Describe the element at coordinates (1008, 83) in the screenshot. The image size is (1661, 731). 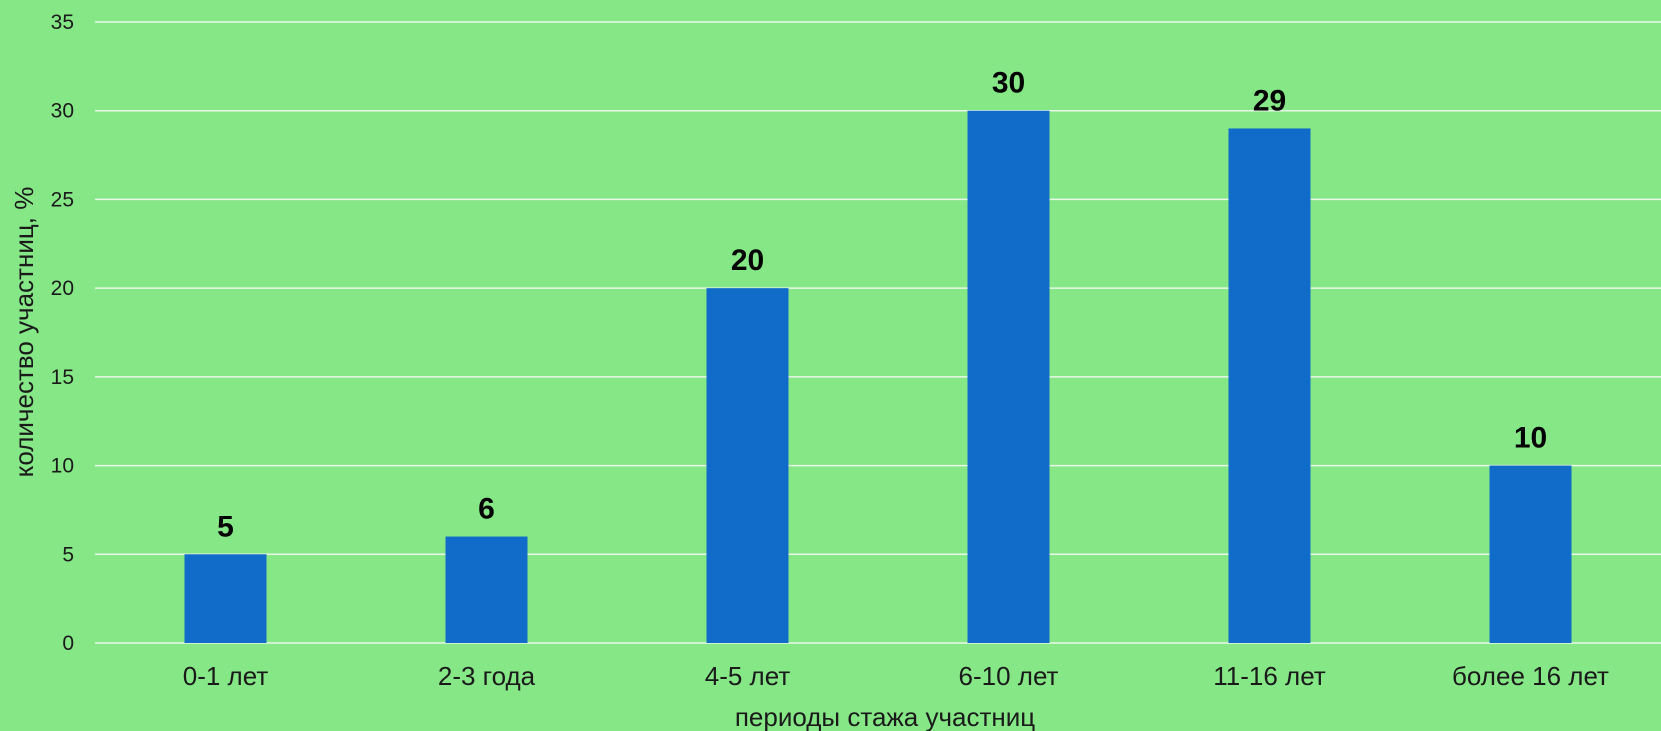
I see `data-label: 30` at that location.